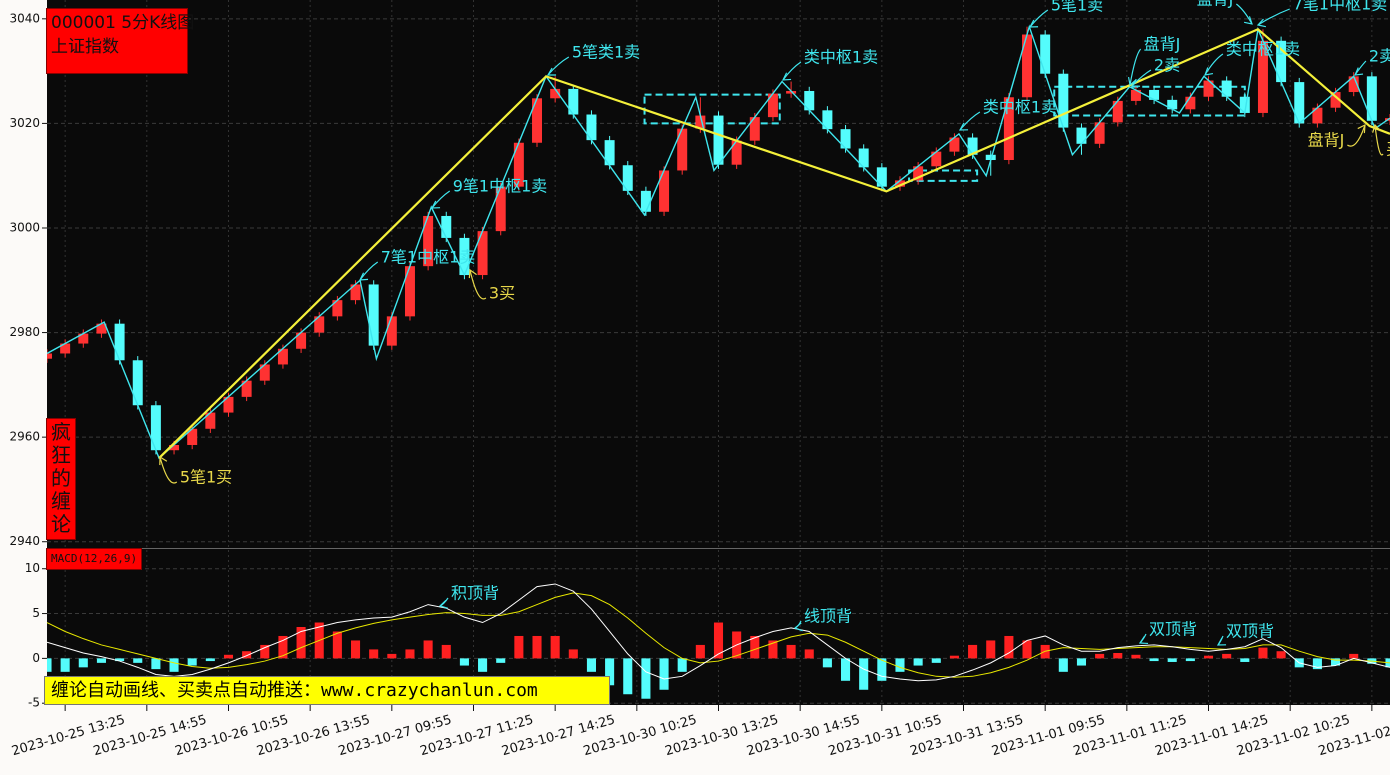 Image resolution: width=1390 pixels, height=775 pixels. What do you see at coordinates (206, 477) in the screenshot?
I see `annotation: 5笔1买` at bounding box center [206, 477].